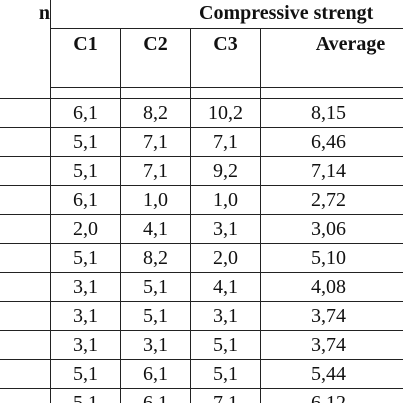  What do you see at coordinates (225, 58) in the screenshot?
I see `column-header-c3: C3` at bounding box center [225, 58].